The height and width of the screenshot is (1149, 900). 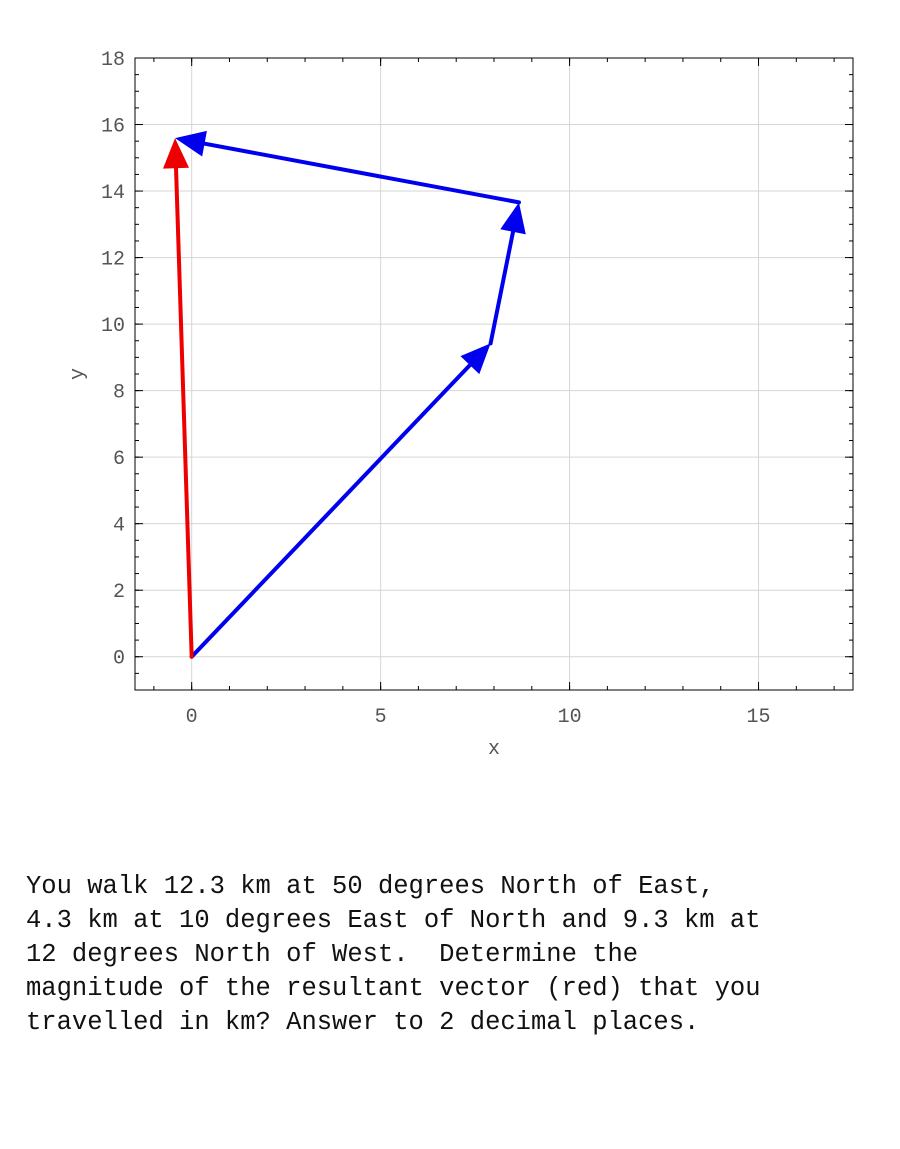 I want to click on y-tick-label: 8, so click(x=119, y=393).